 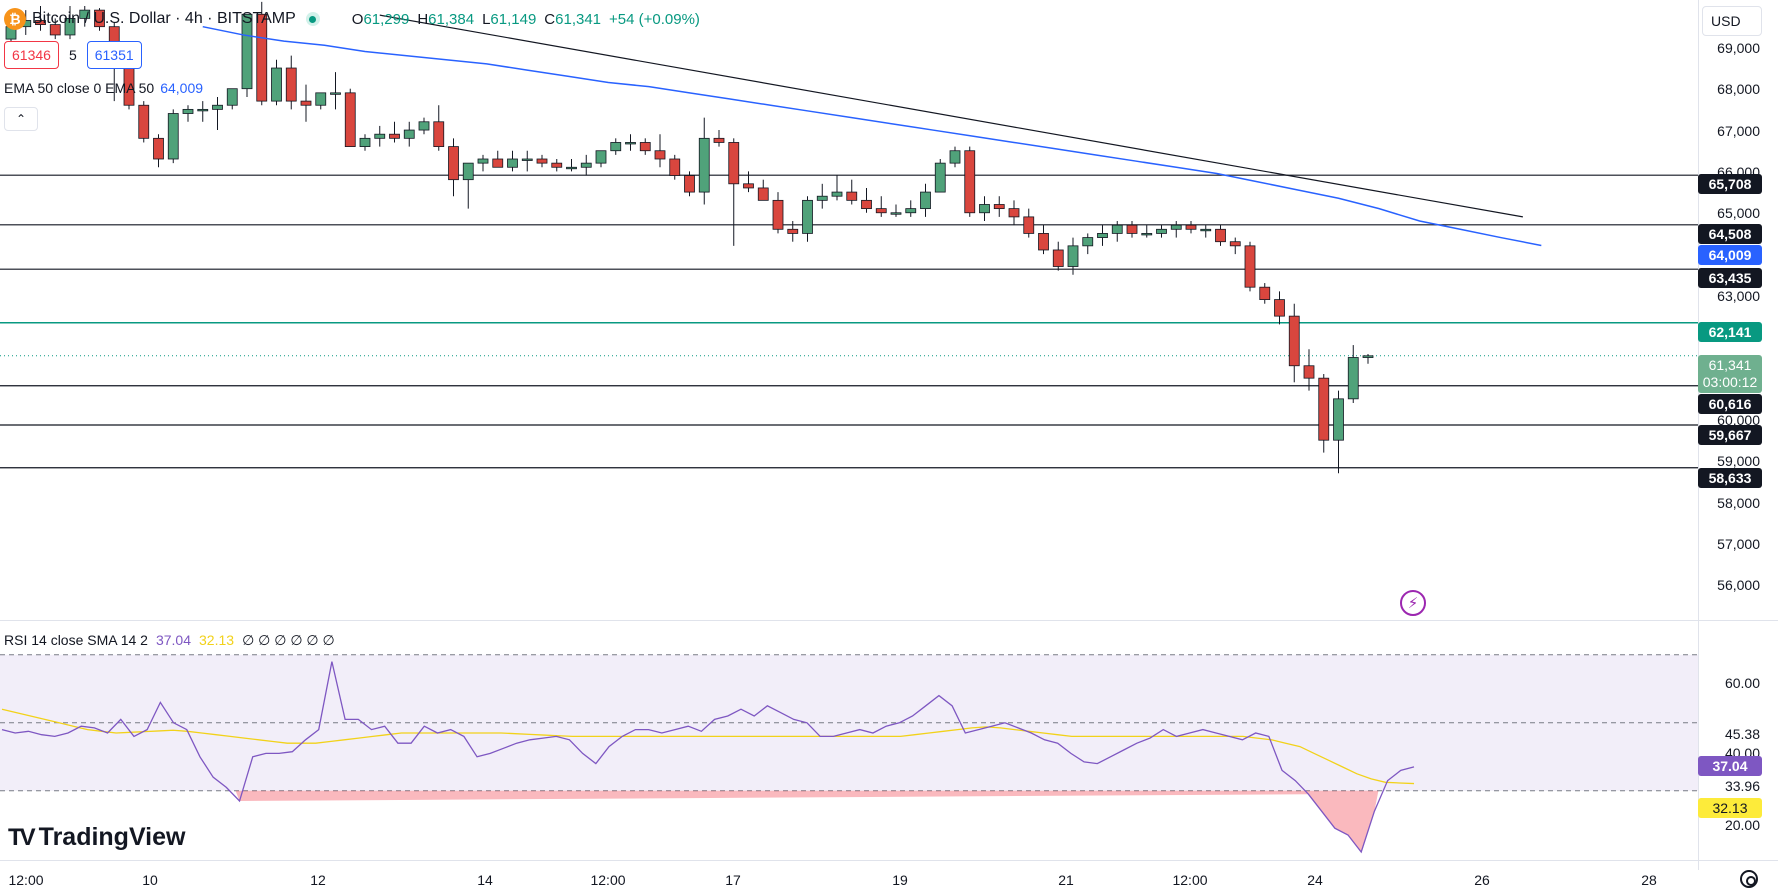 What do you see at coordinates (22, 837) in the screenshot?
I see `tradingview-logo-icon: TV` at bounding box center [22, 837].